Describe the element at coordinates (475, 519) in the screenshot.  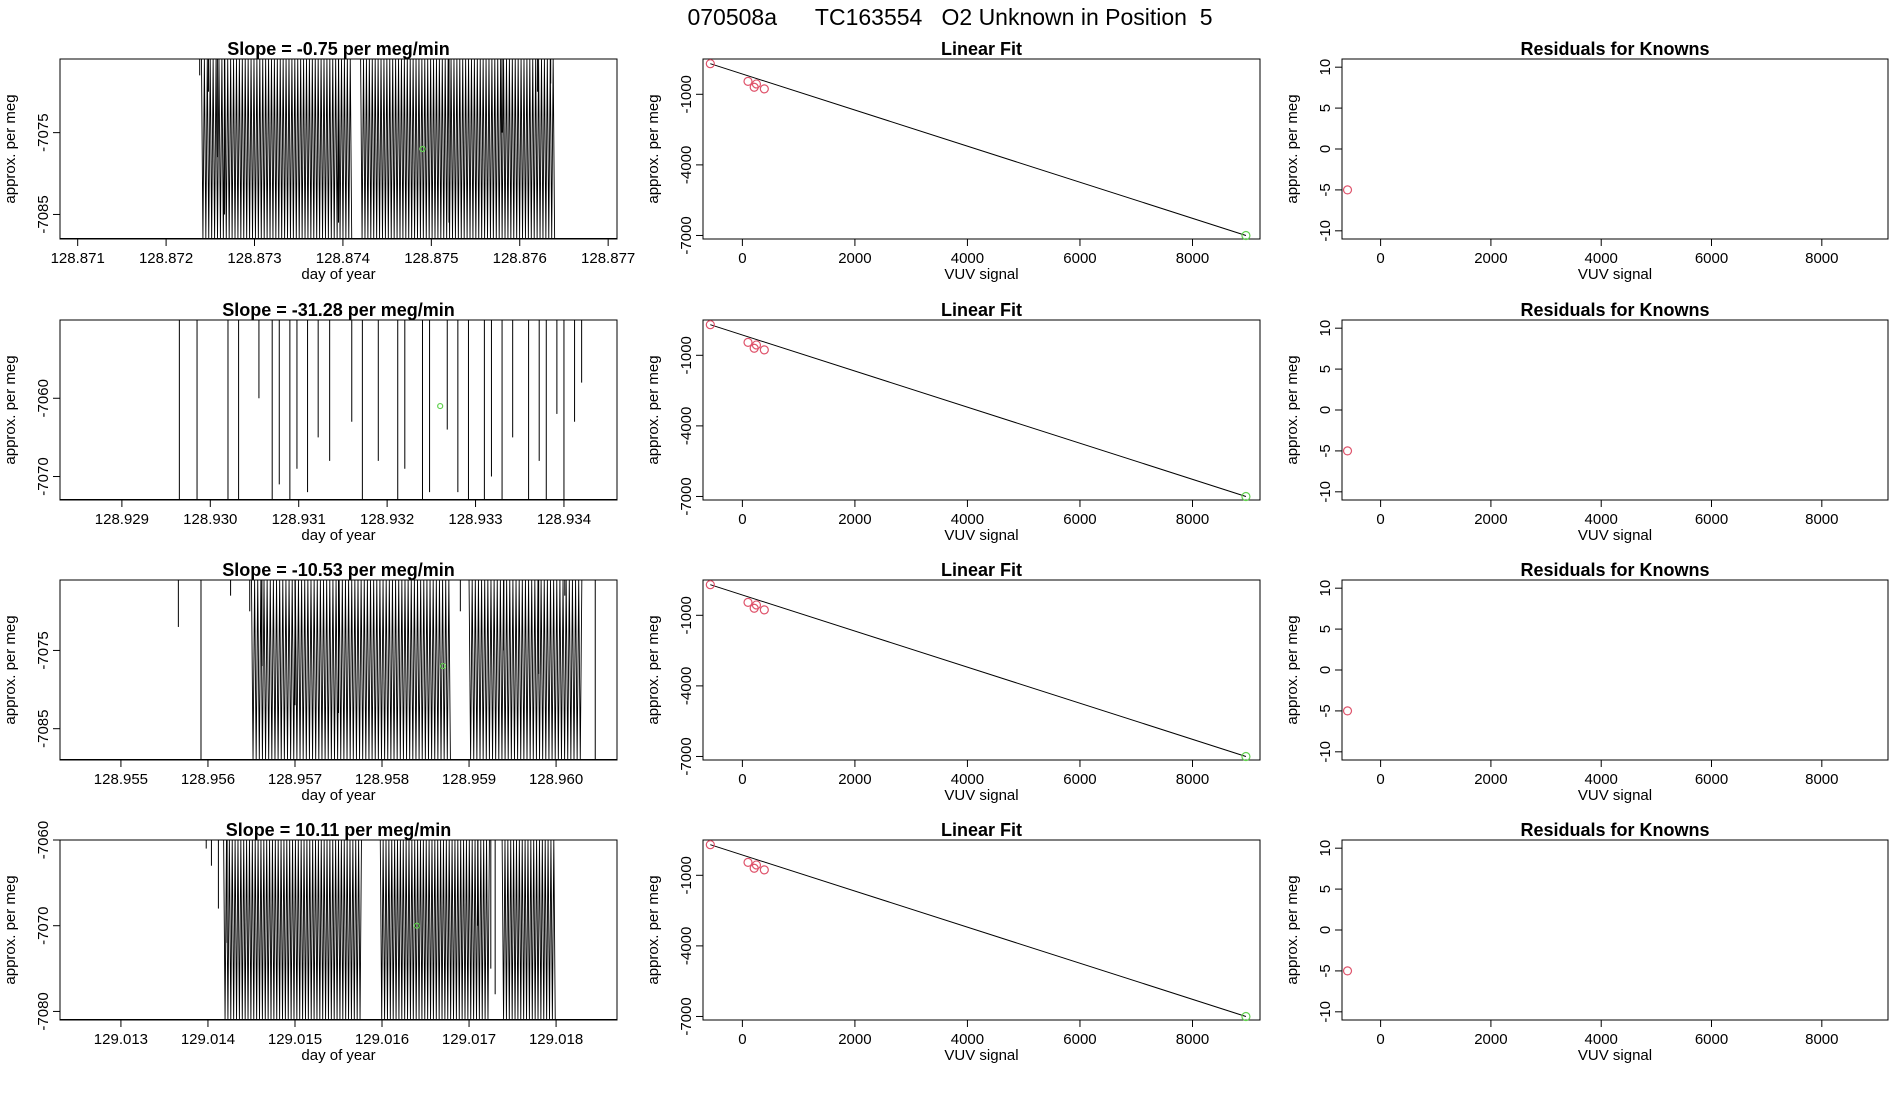
I see `x-tick-label: 128.933` at that location.